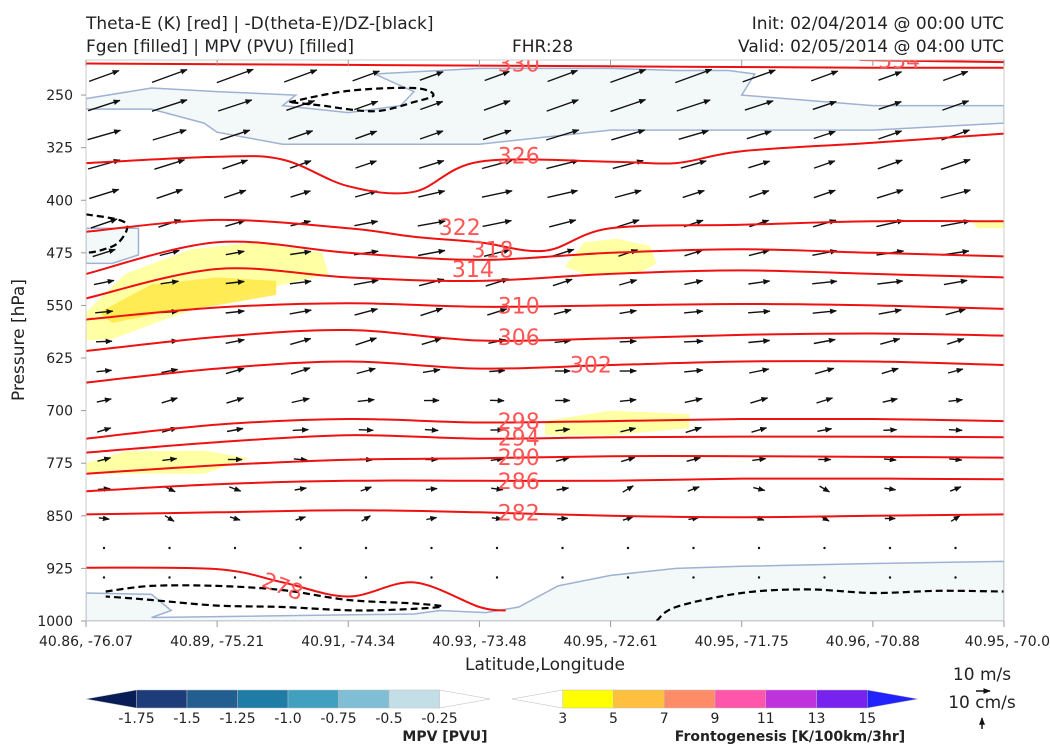  Describe the element at coordinates (545, 590) in the screenshot. I see `mpv-fill-area` at that location.